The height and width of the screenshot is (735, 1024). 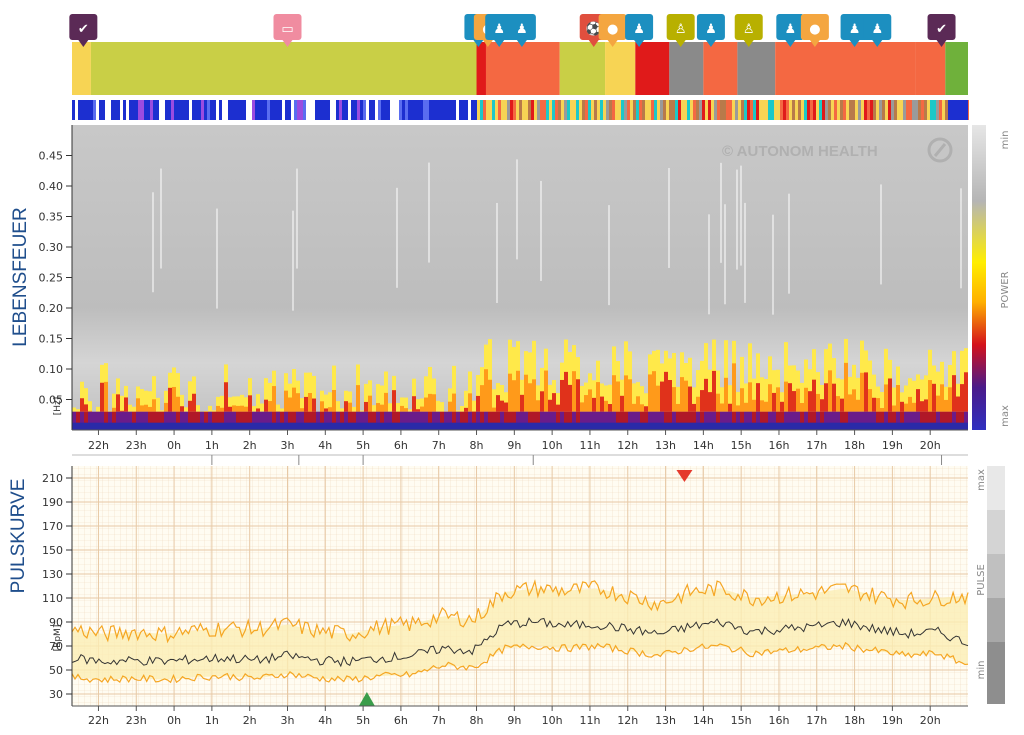 I want to click on spectro-x-tick-label: 1h, so click(x=212, y=445).